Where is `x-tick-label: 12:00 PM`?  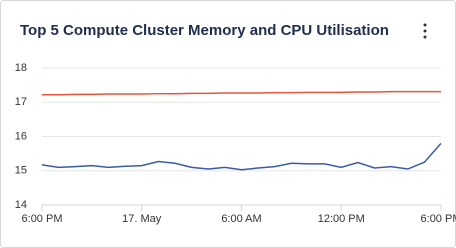 x-tick-label: 12:00 PM is located at coordinates (341, 219).